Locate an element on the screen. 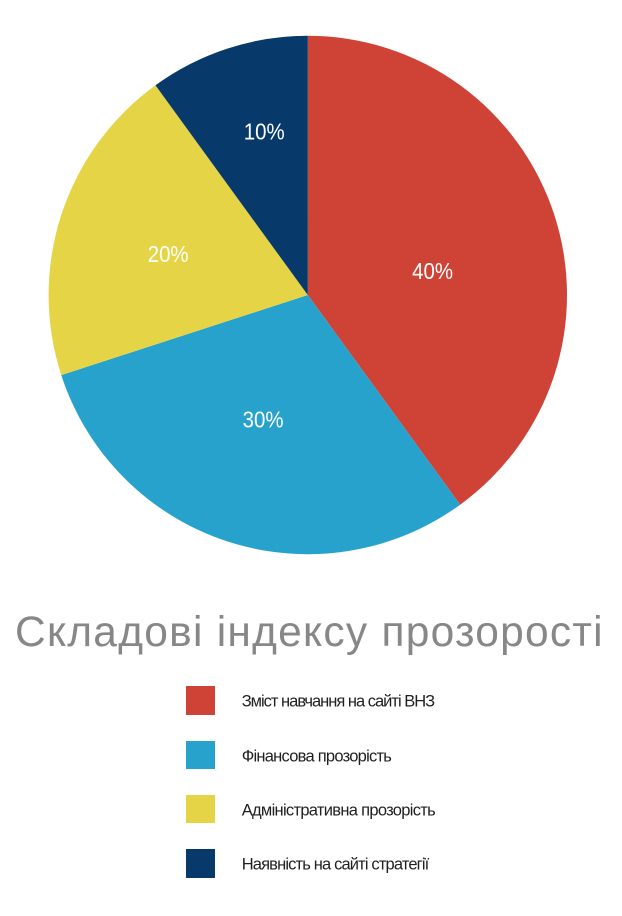 Image resolution: width=622 pixels, height=916 pixels. svg-text: 10% is located at coordinates (264, 131).